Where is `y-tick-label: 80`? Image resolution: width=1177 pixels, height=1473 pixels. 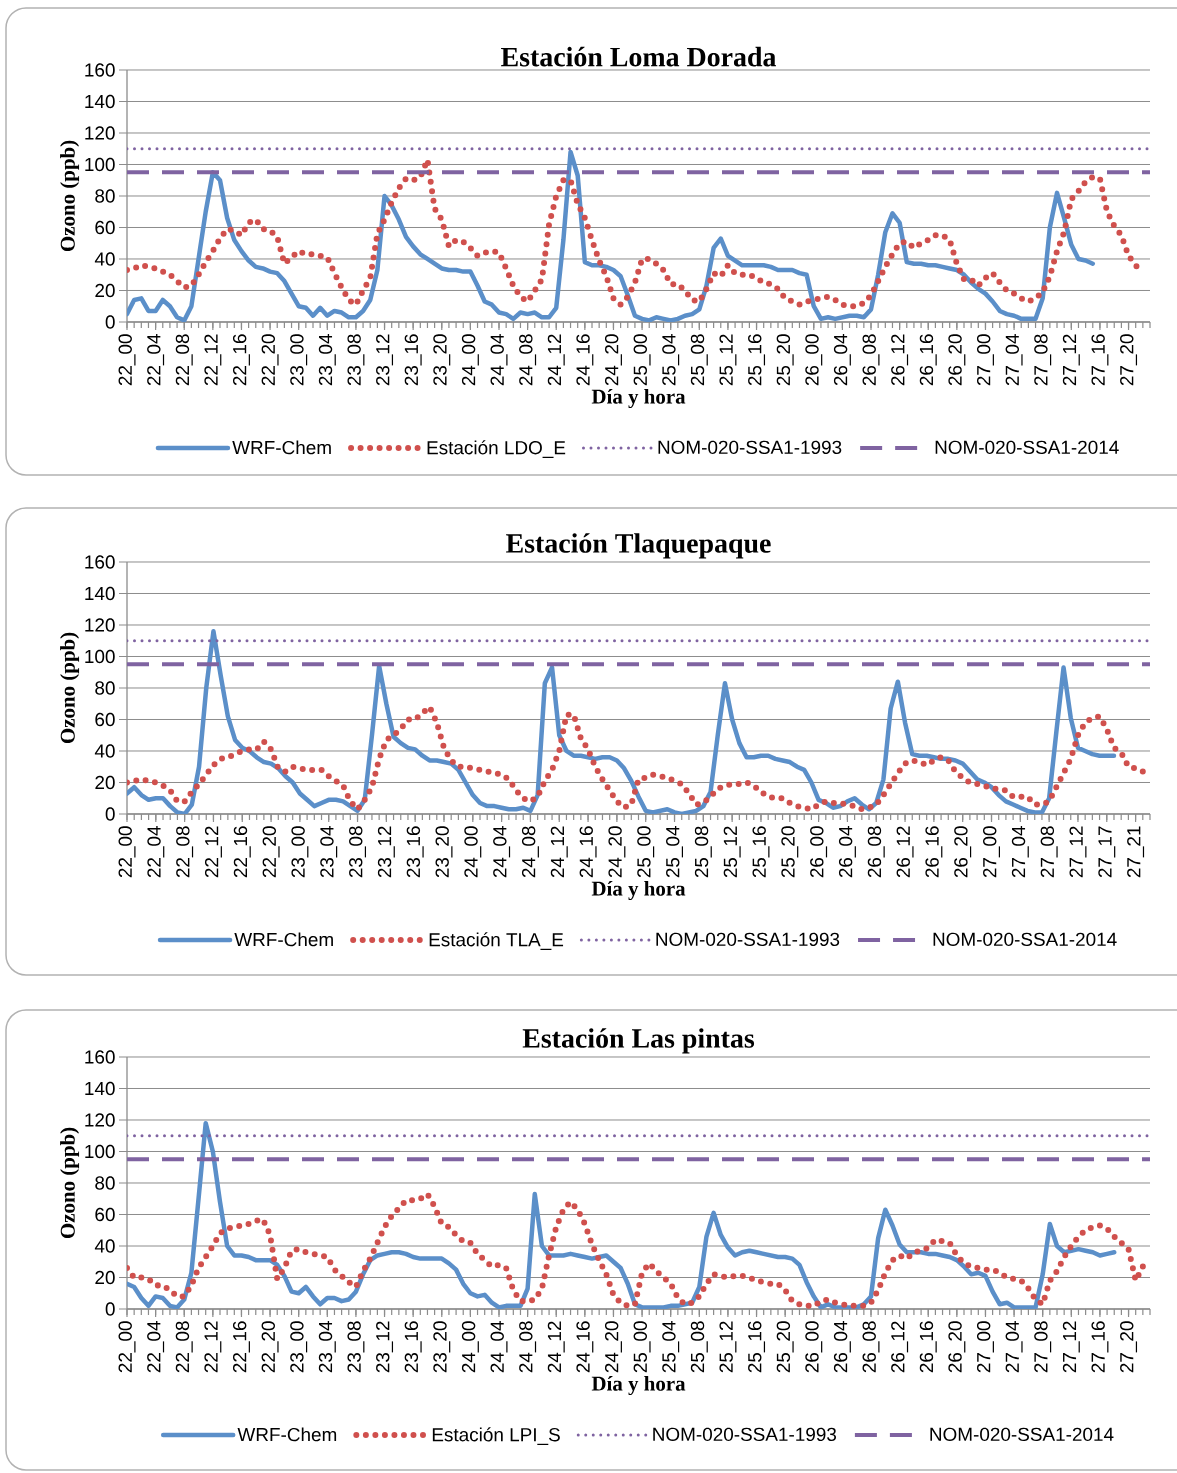 y-tick-label: 80 is located at coordinates (105, 1183).